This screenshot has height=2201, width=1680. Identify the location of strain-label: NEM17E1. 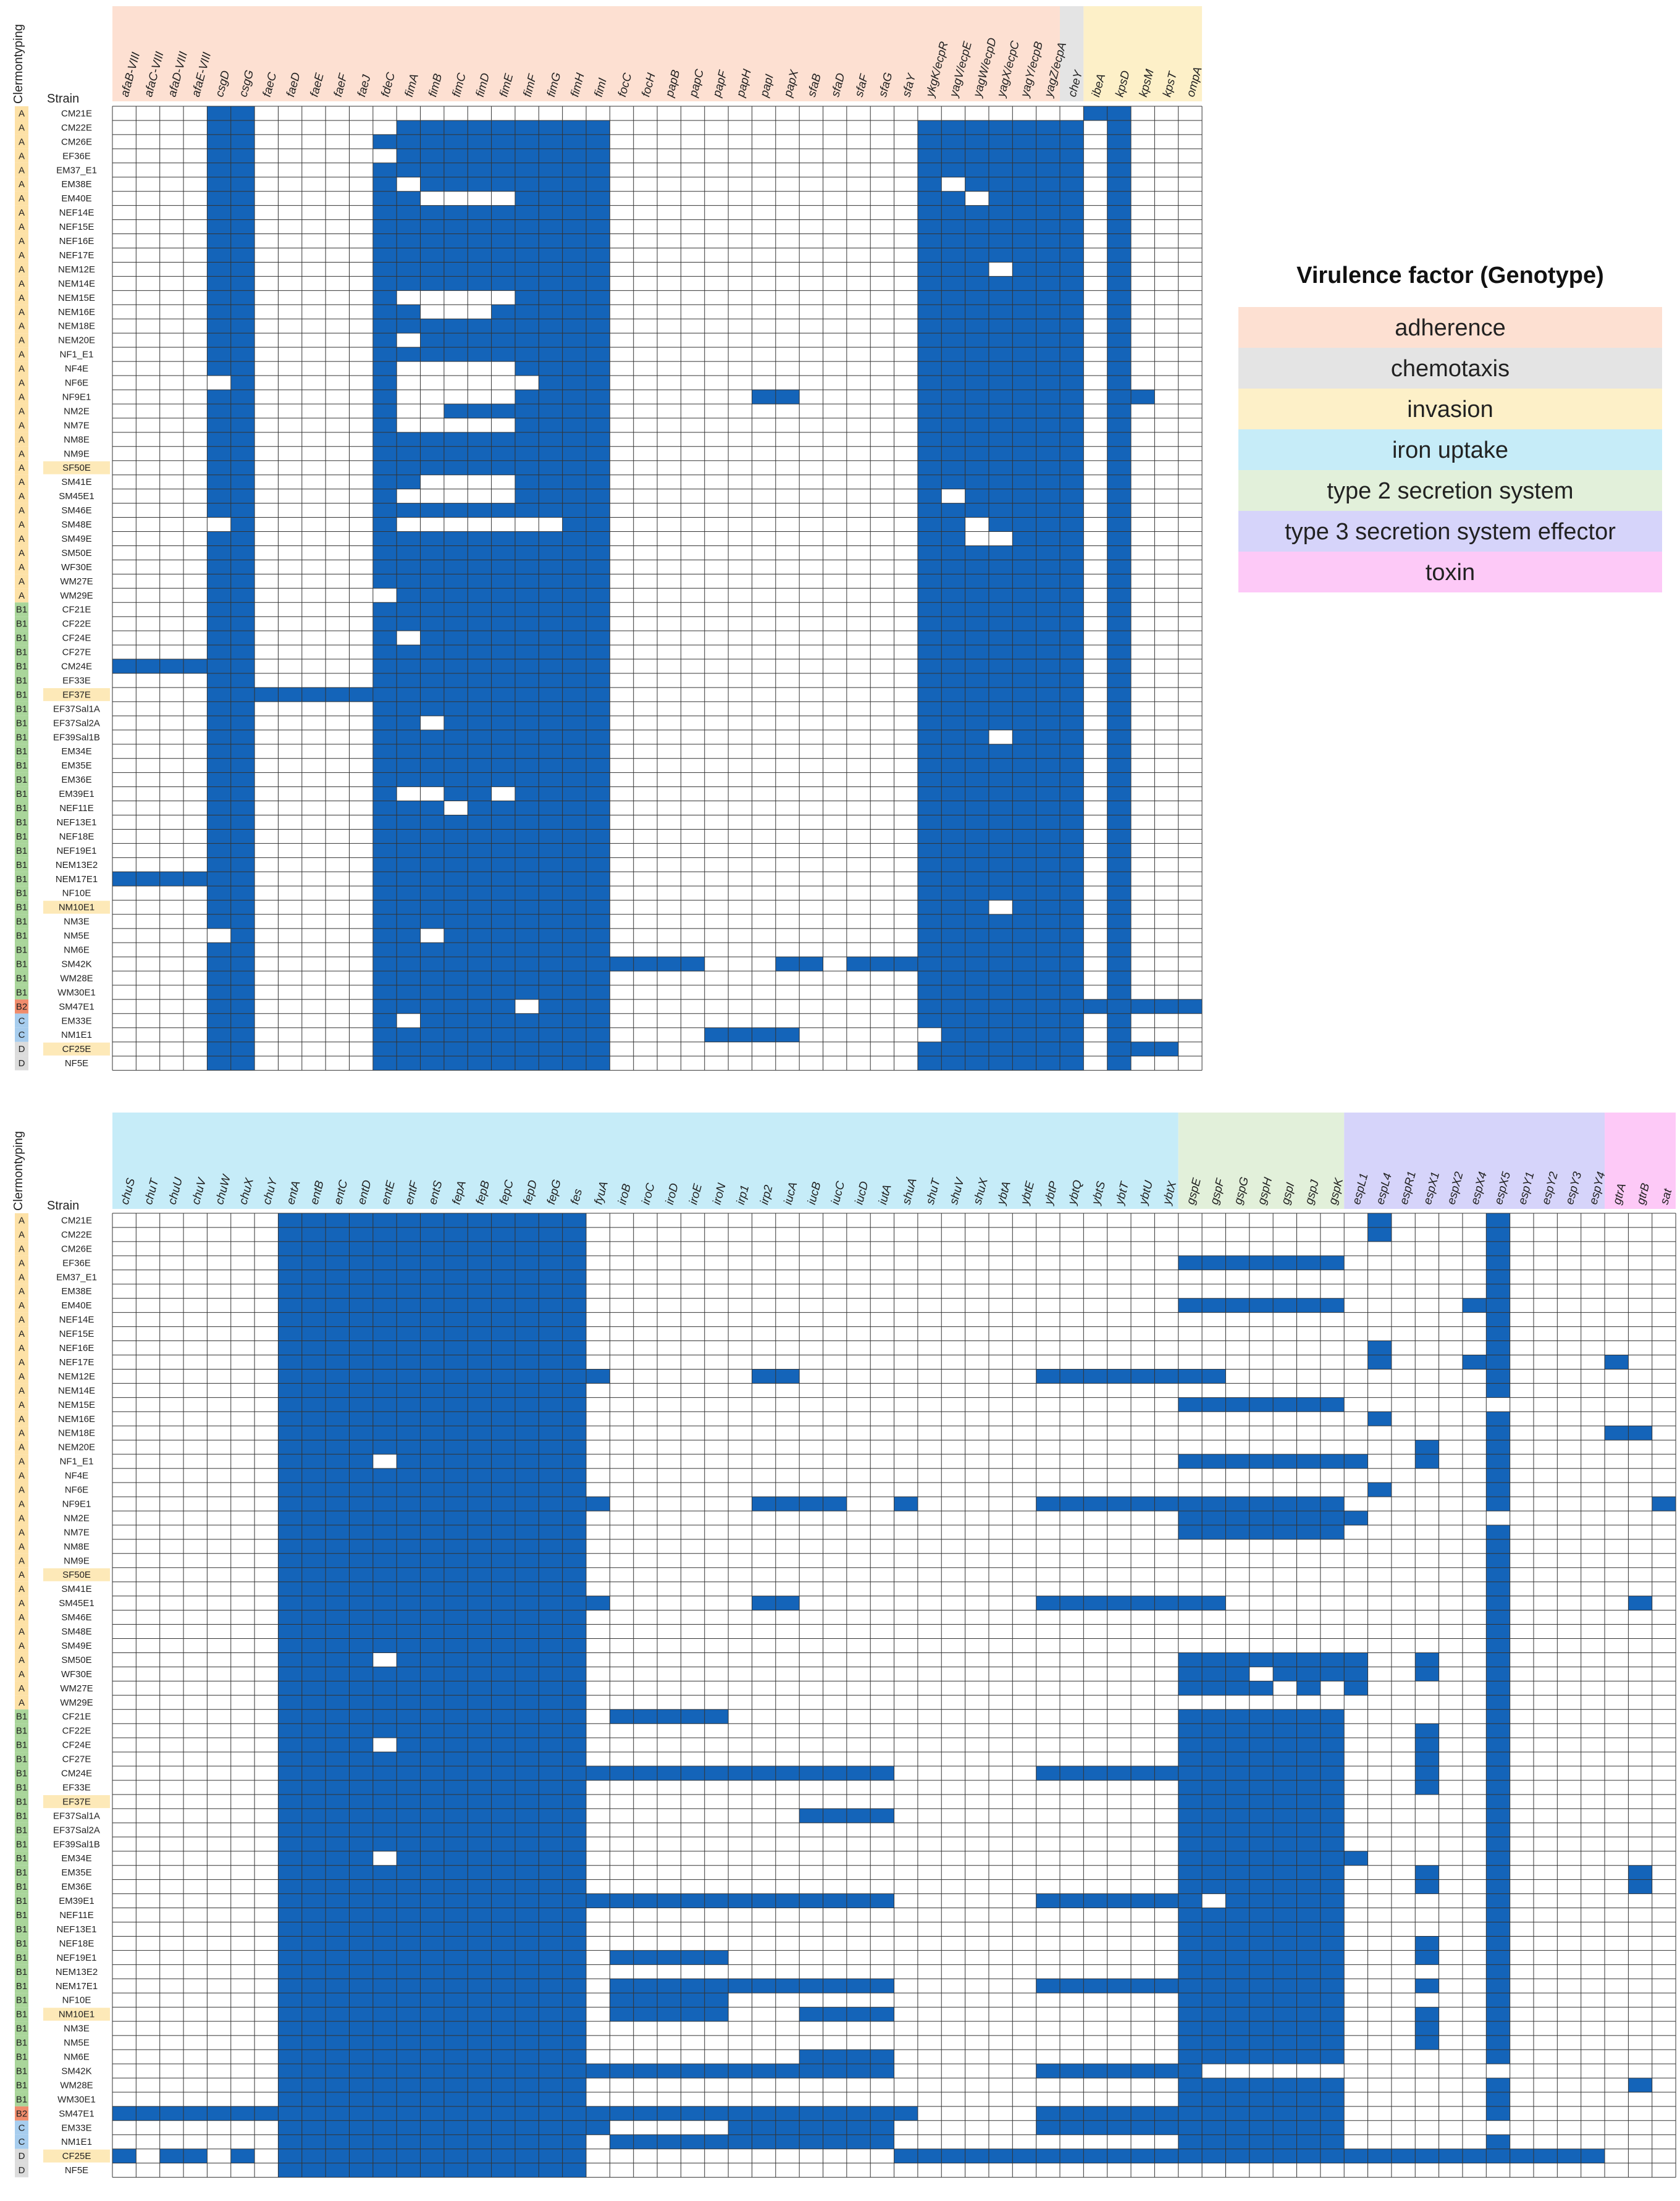
(77, 879).